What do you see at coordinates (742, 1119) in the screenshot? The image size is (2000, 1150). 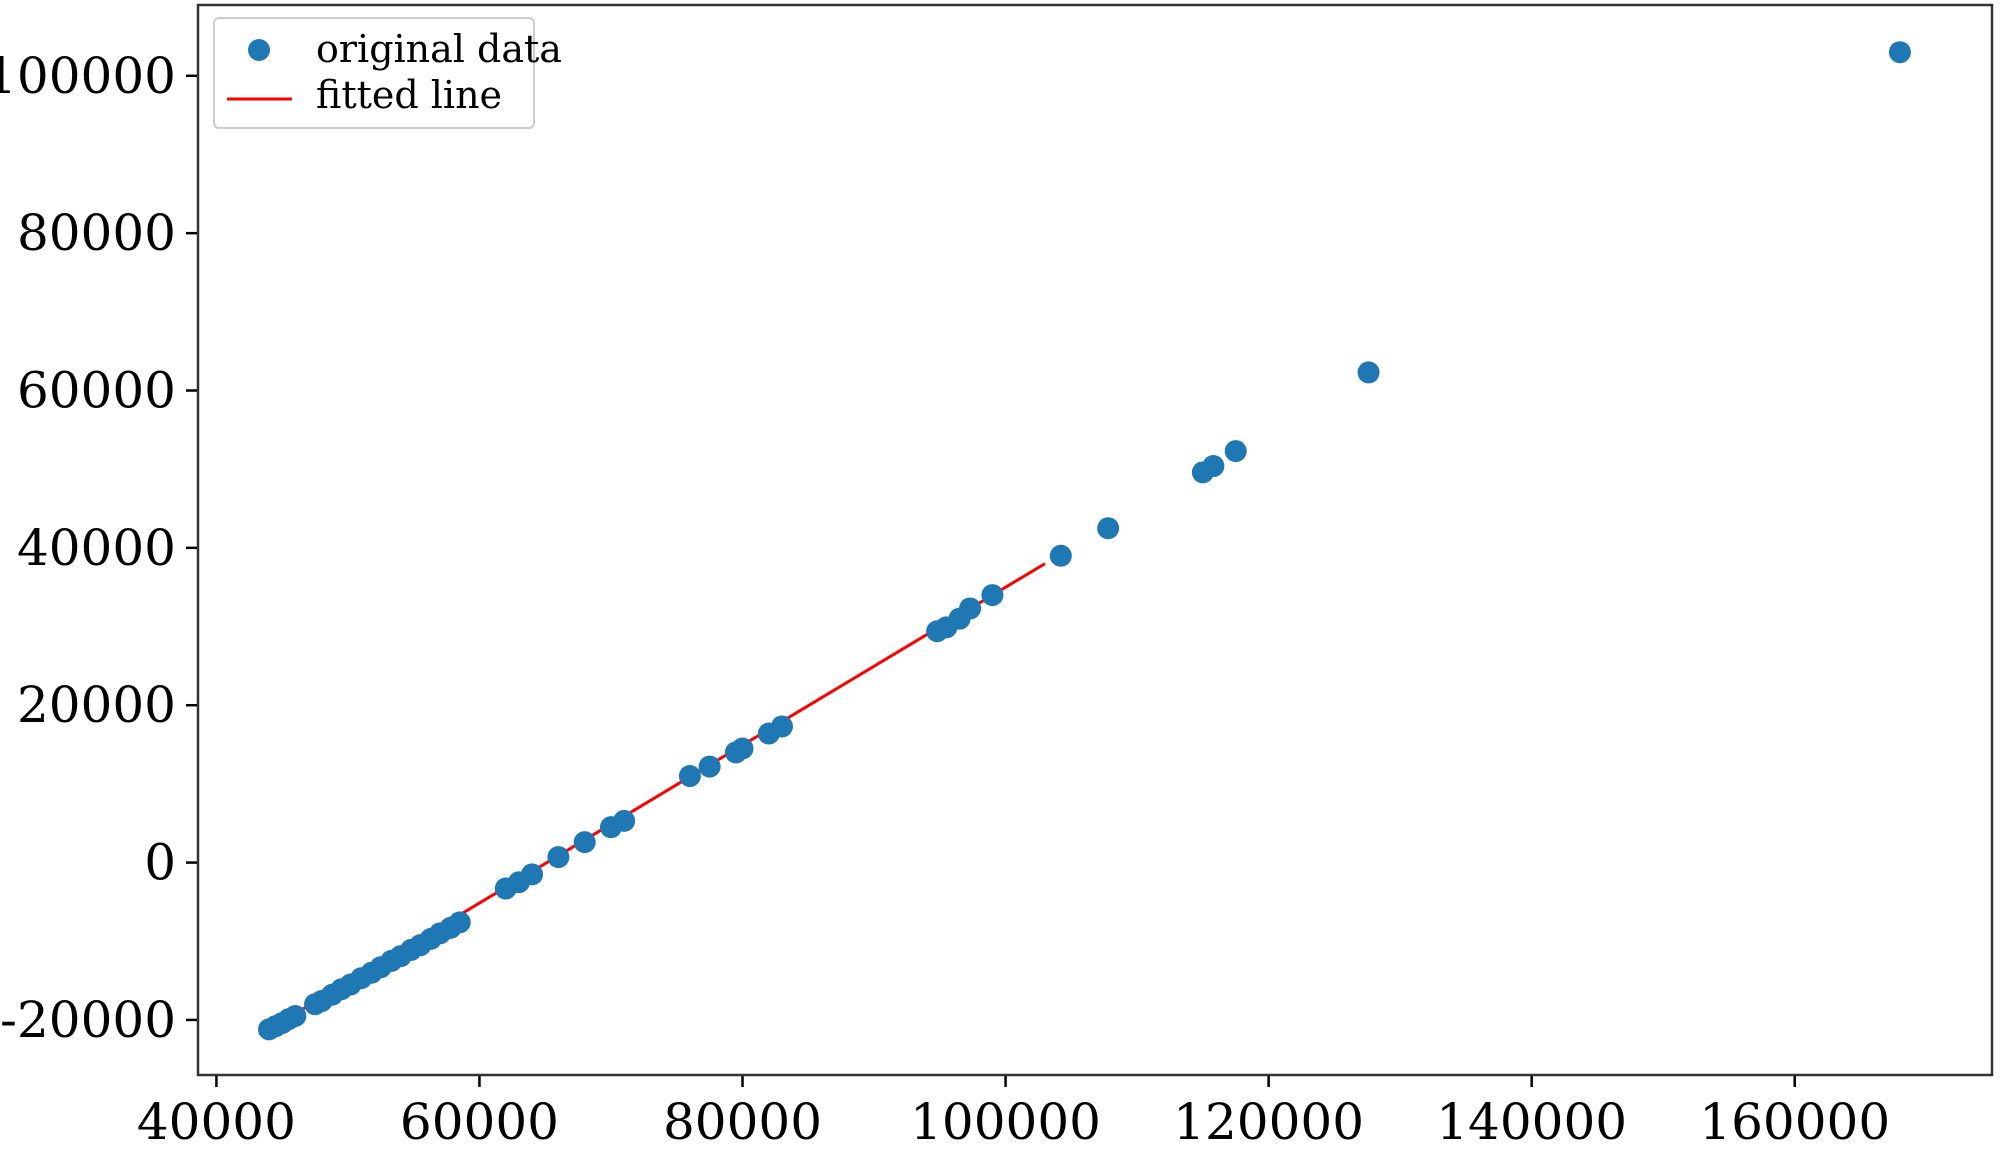 I see `x-tick-label: 80000` at bounding box center [742, 1119].